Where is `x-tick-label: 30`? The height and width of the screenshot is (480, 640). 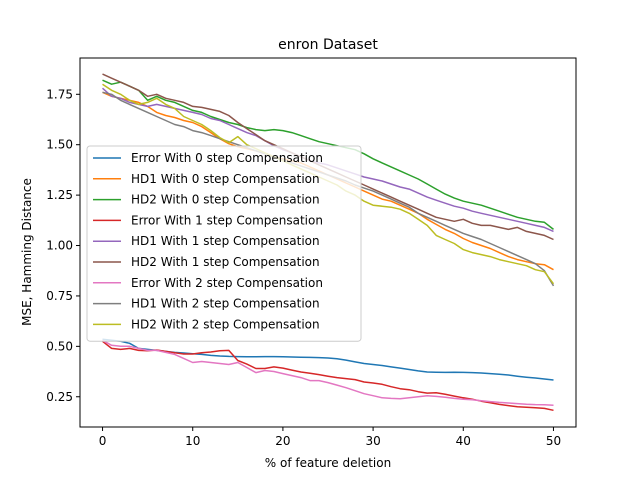
x-tick-label: 30 is located at coordinates (372, 441).